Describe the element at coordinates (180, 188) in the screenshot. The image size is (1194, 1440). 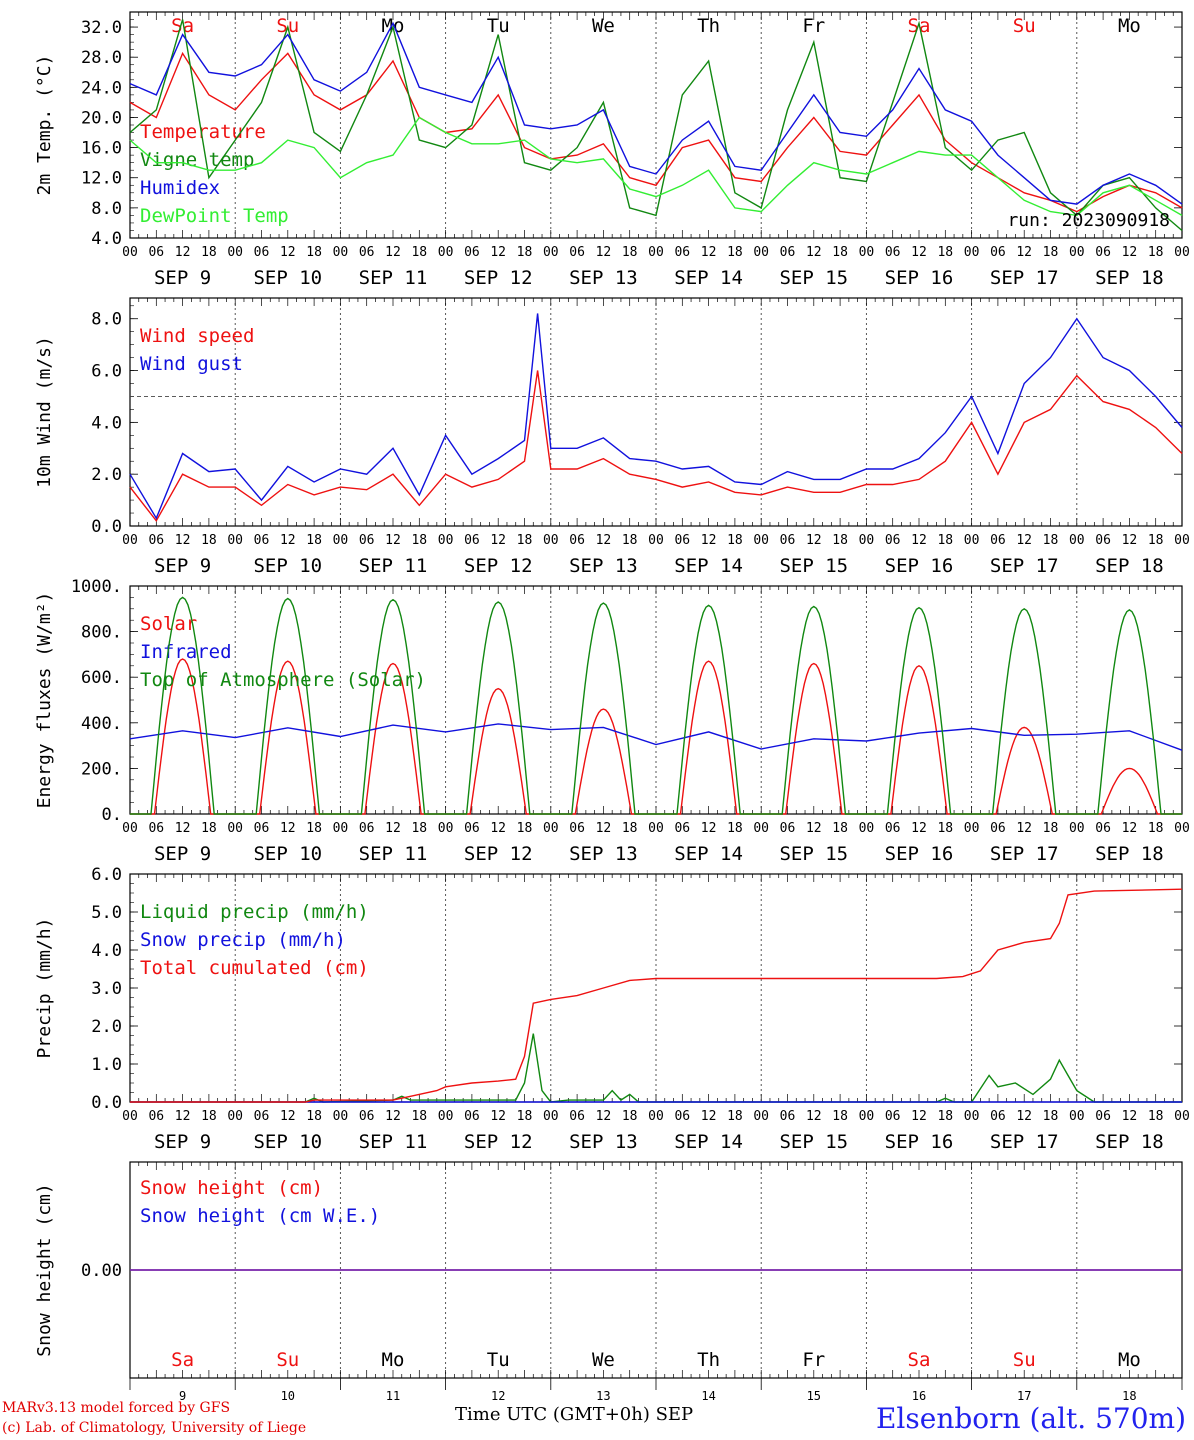
I see `temperature-legend-entry: Humidex` at that location.